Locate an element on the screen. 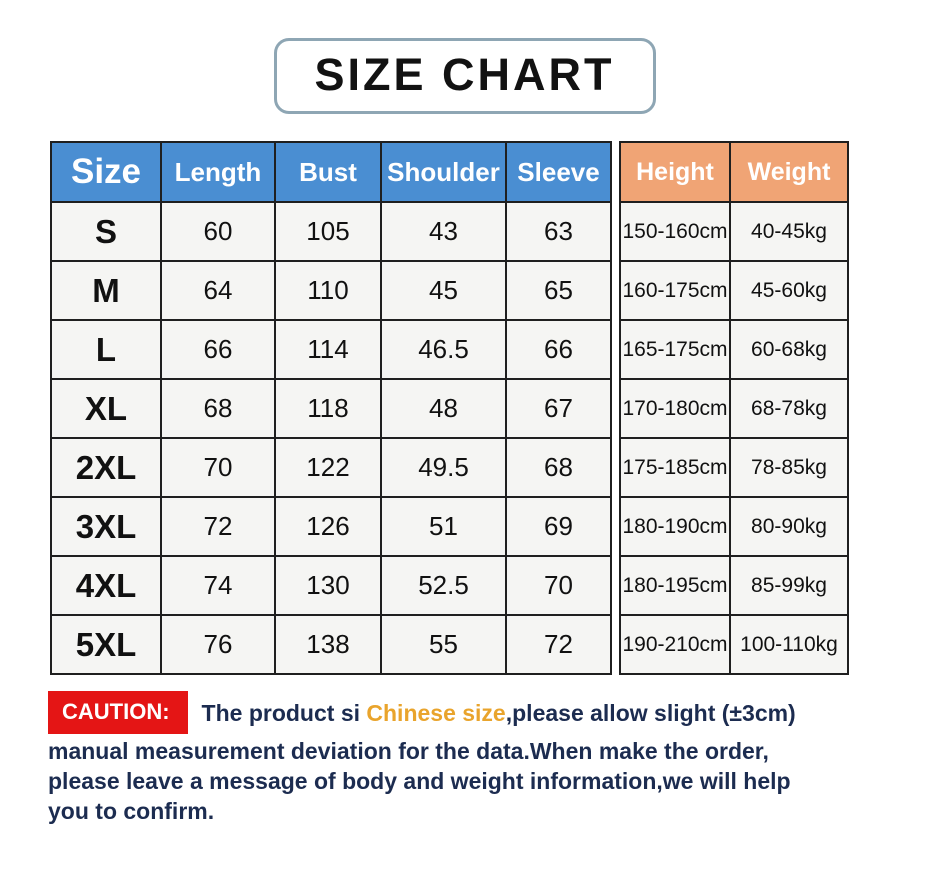 This screenshot has height=871, width=929. weight-cell: 45-60kg is located at coordinates (789, 290).